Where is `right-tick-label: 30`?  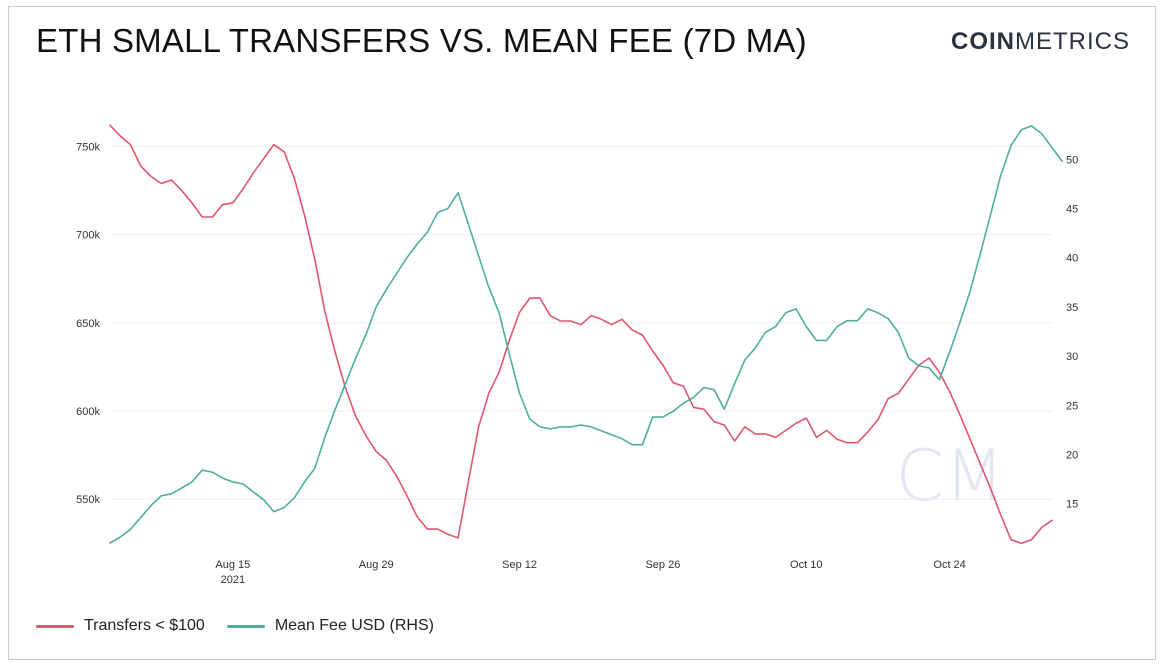 right-tick-label: 30 is located at coordinates (1072, 357).